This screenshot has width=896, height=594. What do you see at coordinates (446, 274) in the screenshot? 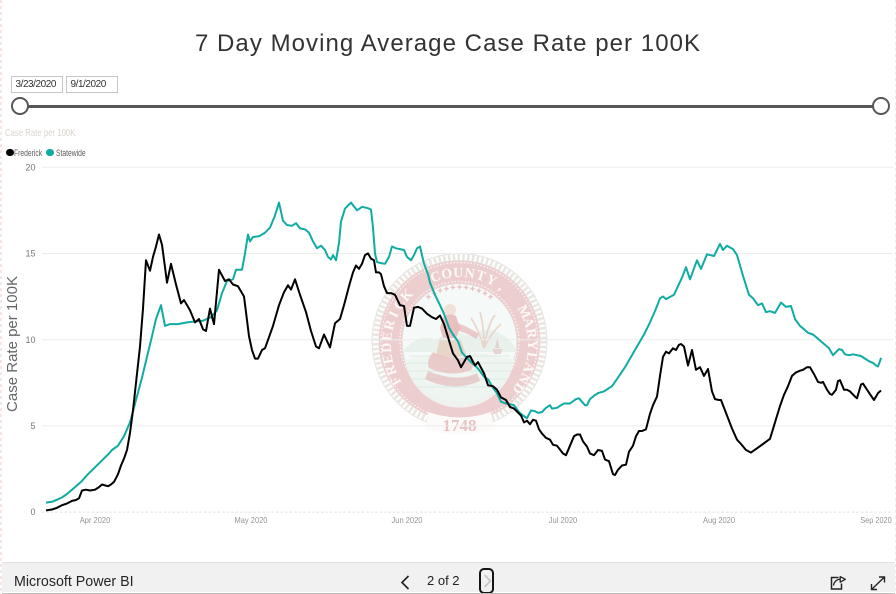
I see `svg-text: O` at bounding box center [446, 274].